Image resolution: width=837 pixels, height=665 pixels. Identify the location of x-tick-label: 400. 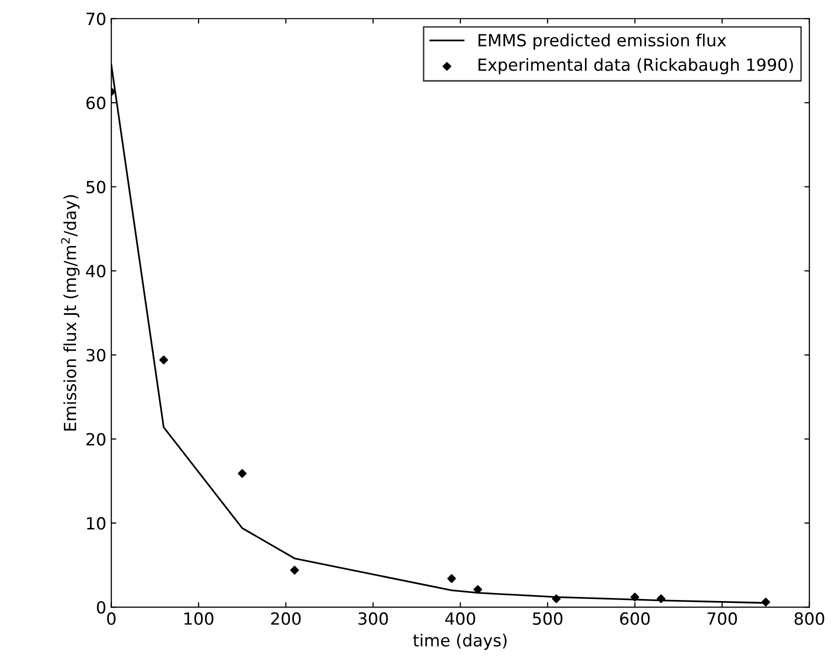
(460, 618).